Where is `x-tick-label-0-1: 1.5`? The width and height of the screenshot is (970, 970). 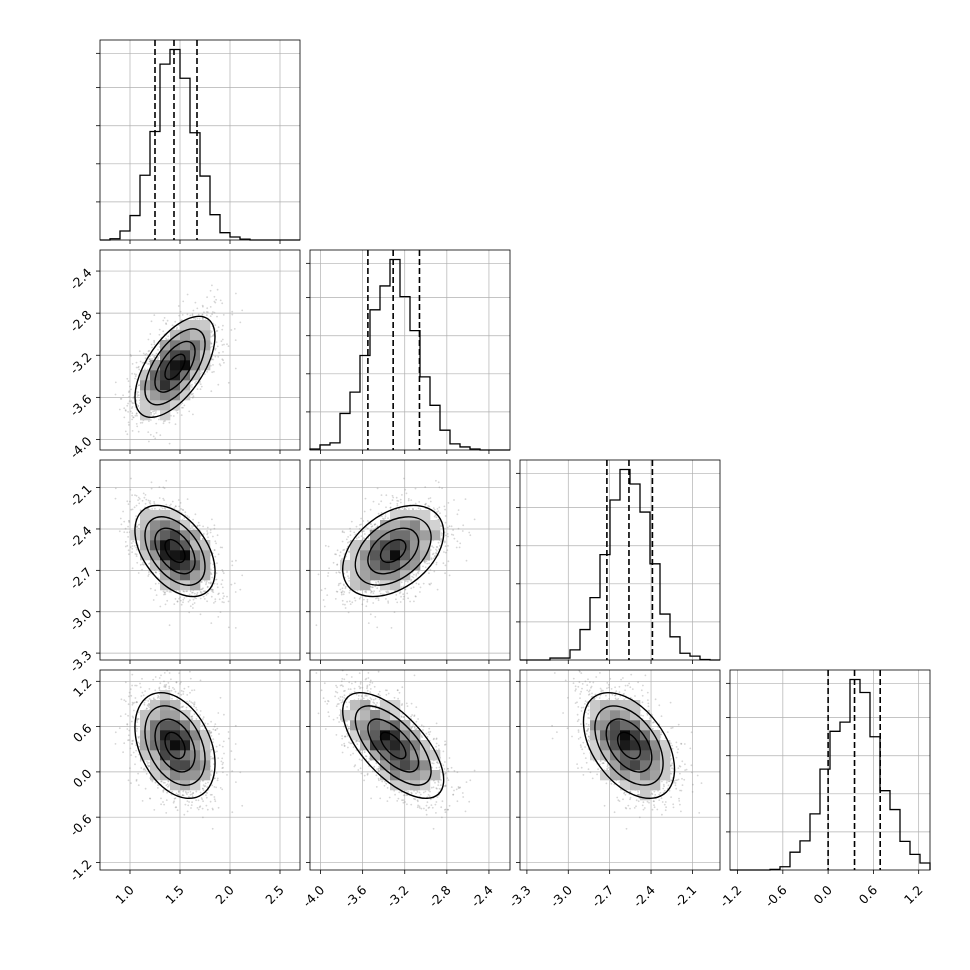 x-tick-label-0-1: 1.5 is located at coordinates (174, 894).